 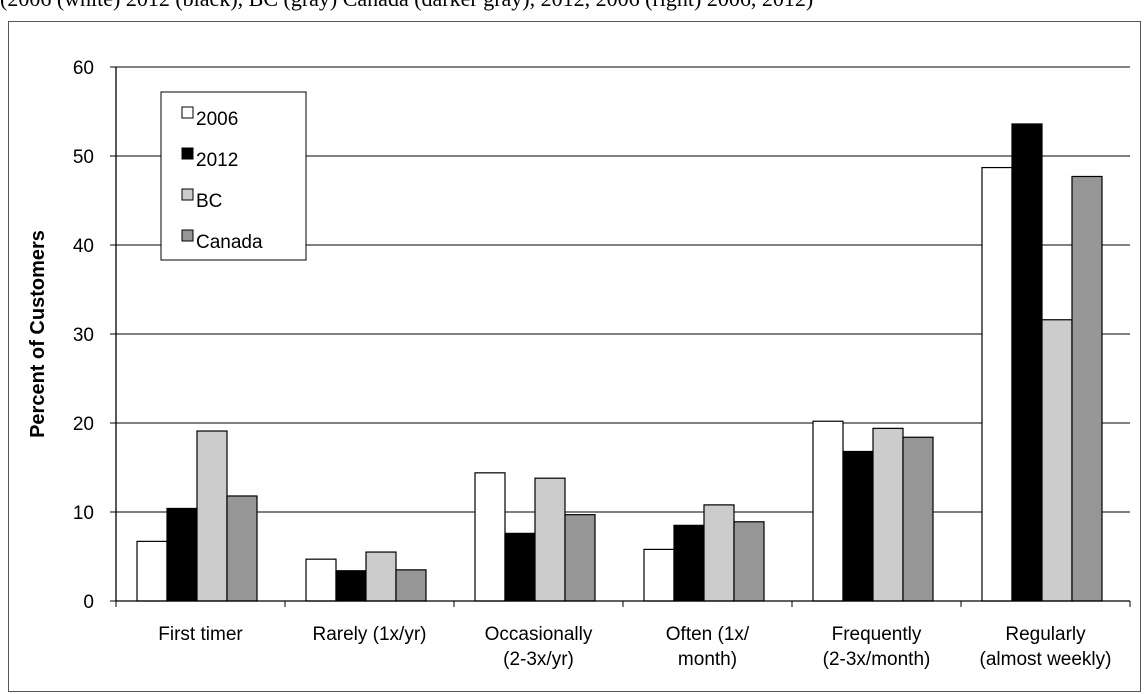 What do you see at coordinates (83, 424) in the screenshot?
I see `y-tick-label: 20` at bounding box center [83, 424].